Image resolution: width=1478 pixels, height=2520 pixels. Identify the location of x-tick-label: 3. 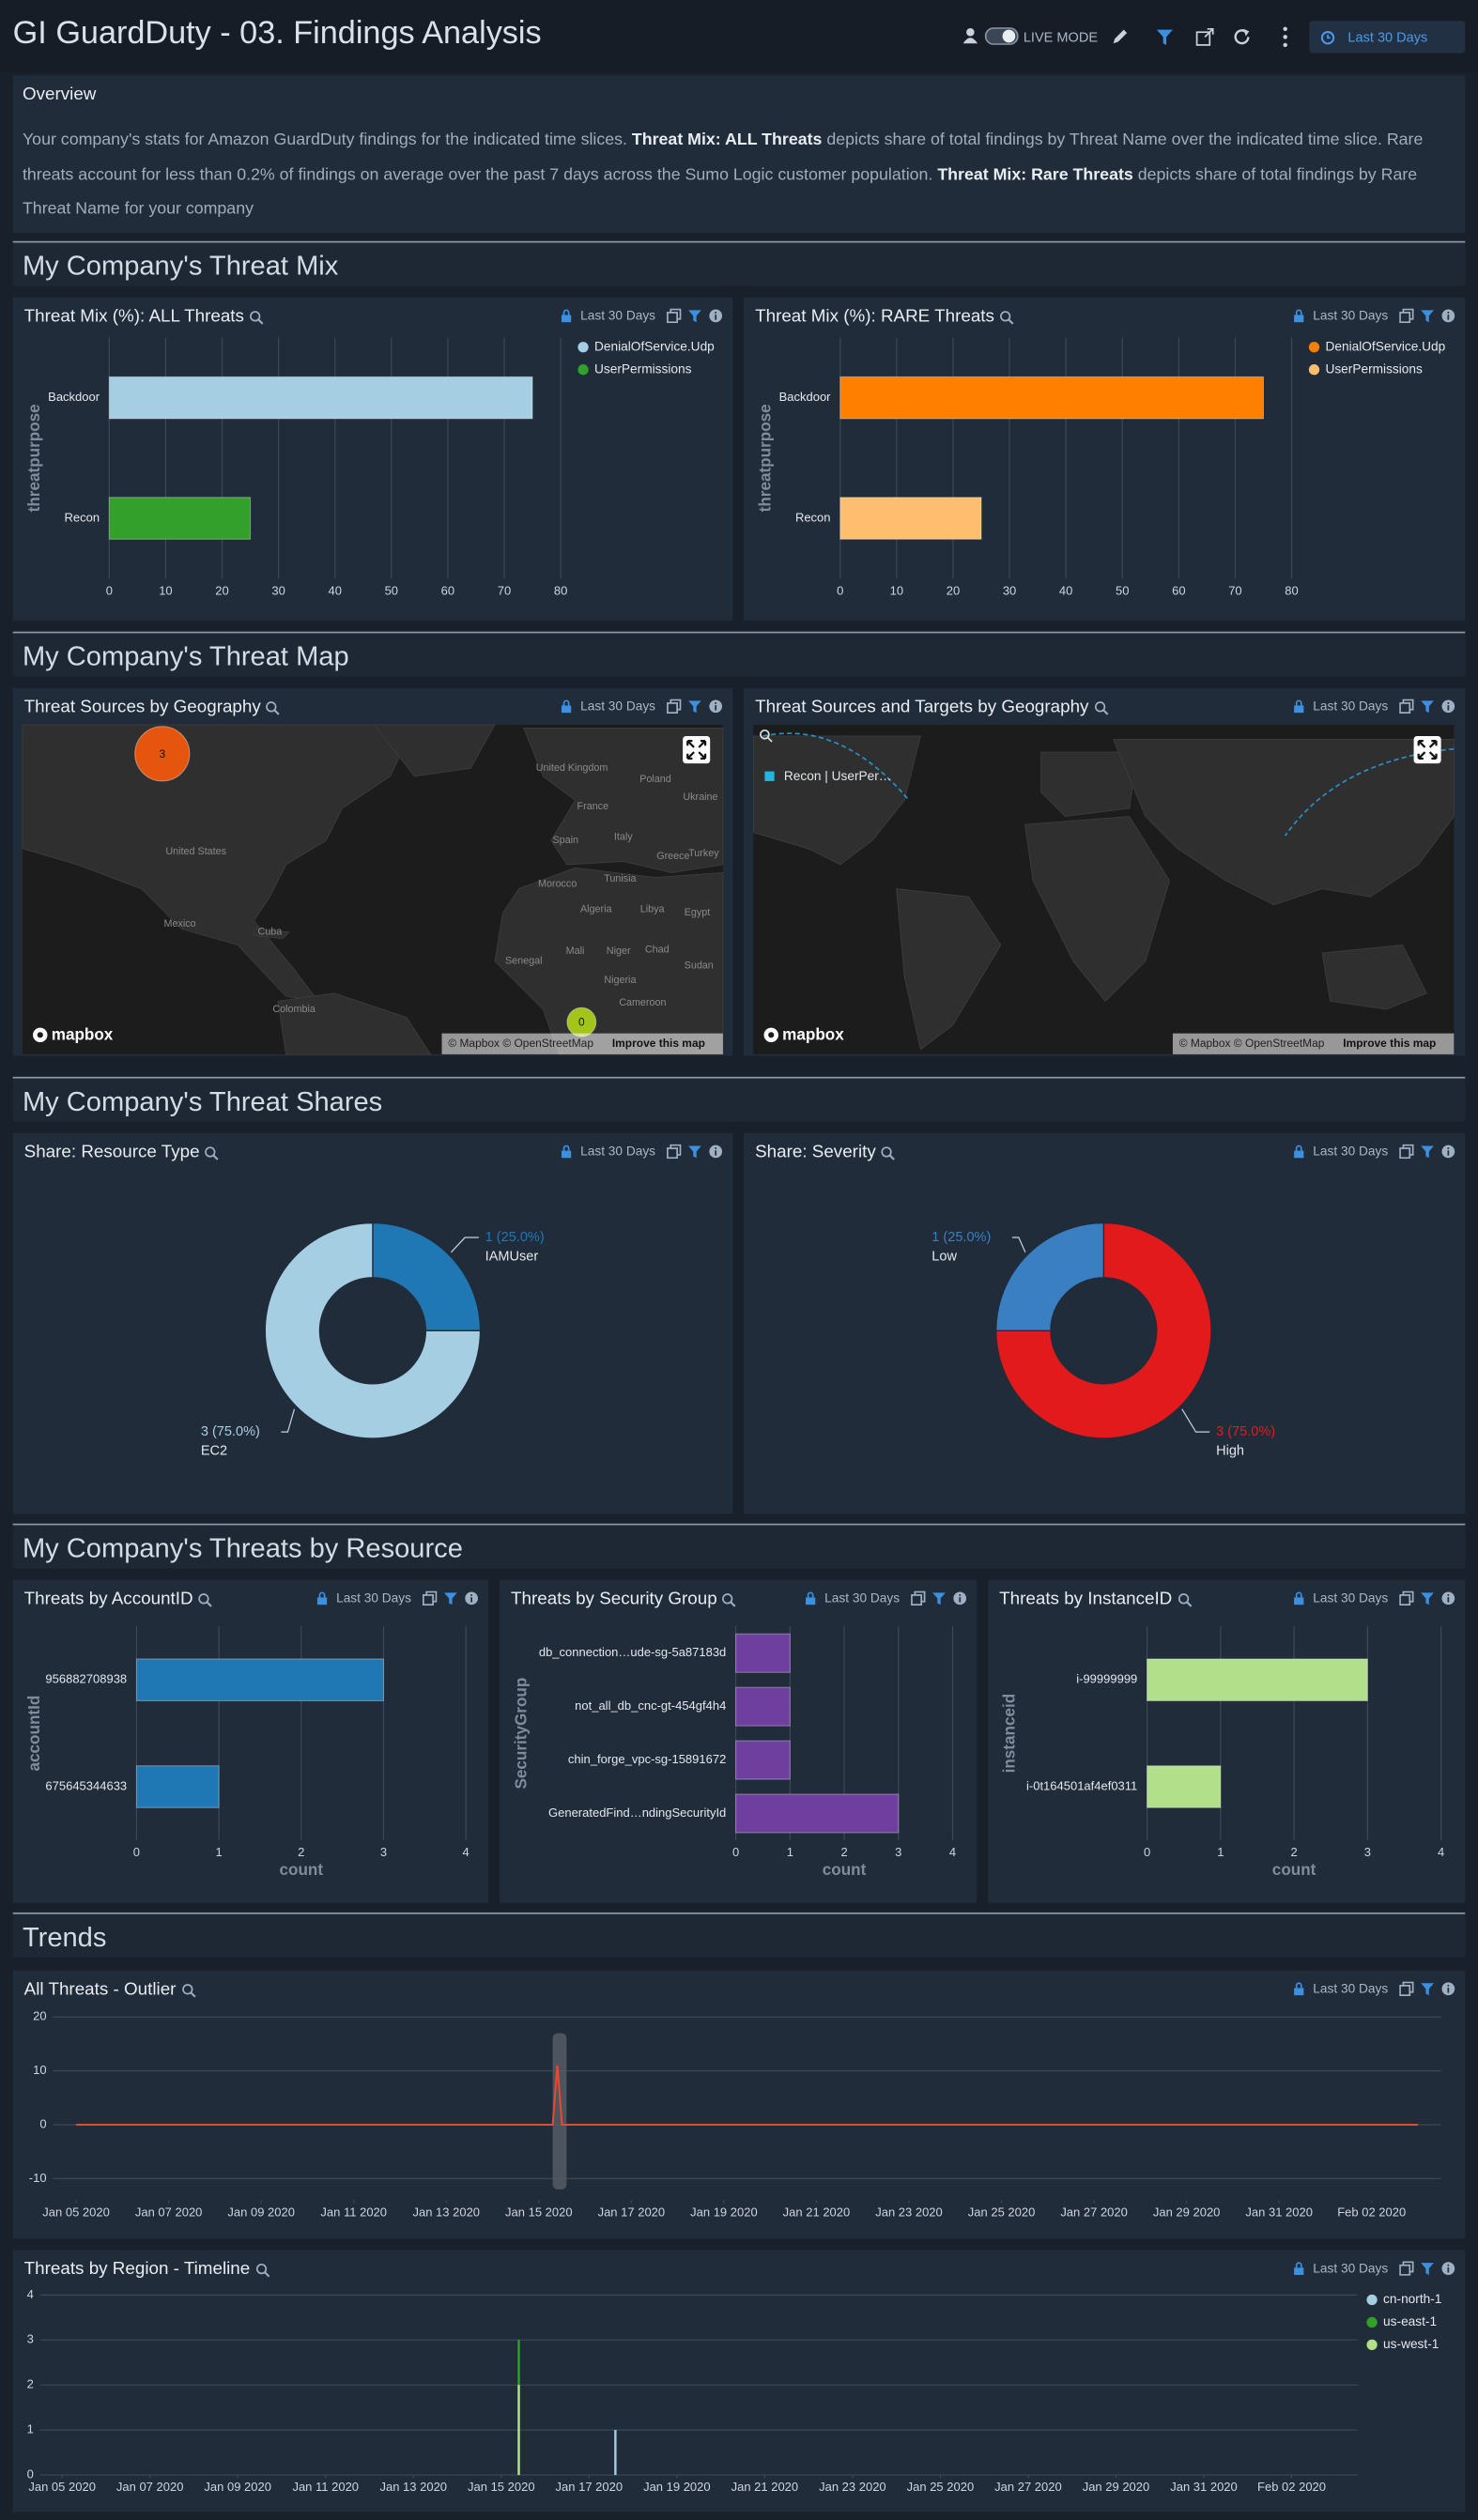
(898, 1852).